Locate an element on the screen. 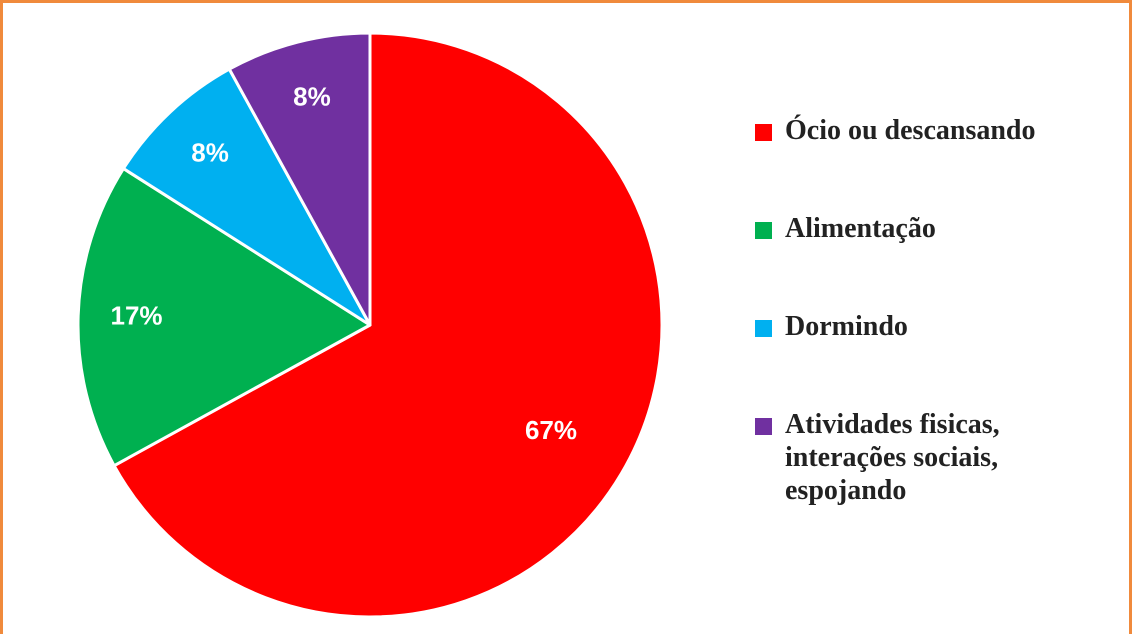 This screenshot has height=634, width=1132. slice-label-atividades: 8% is located at coordinates (312, 97).